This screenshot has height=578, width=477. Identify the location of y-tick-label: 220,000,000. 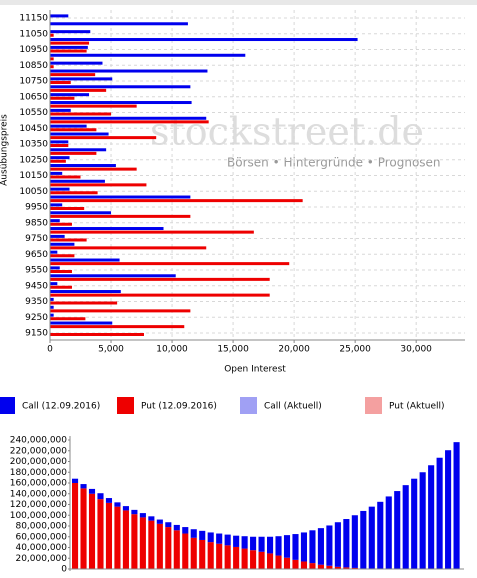
(39, 451).